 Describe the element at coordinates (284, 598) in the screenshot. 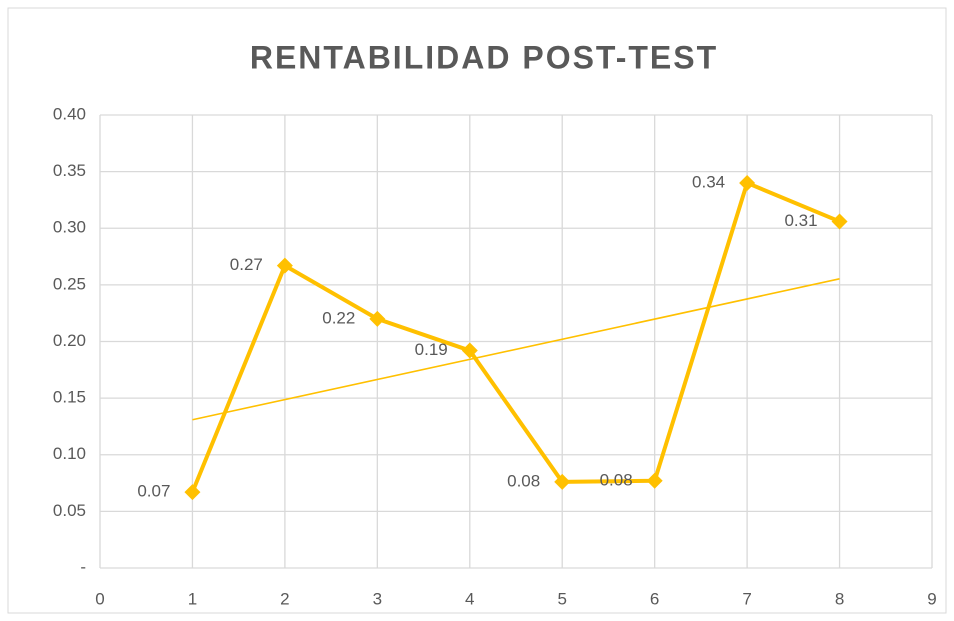

I see `x-tick-label: 2` at that location.